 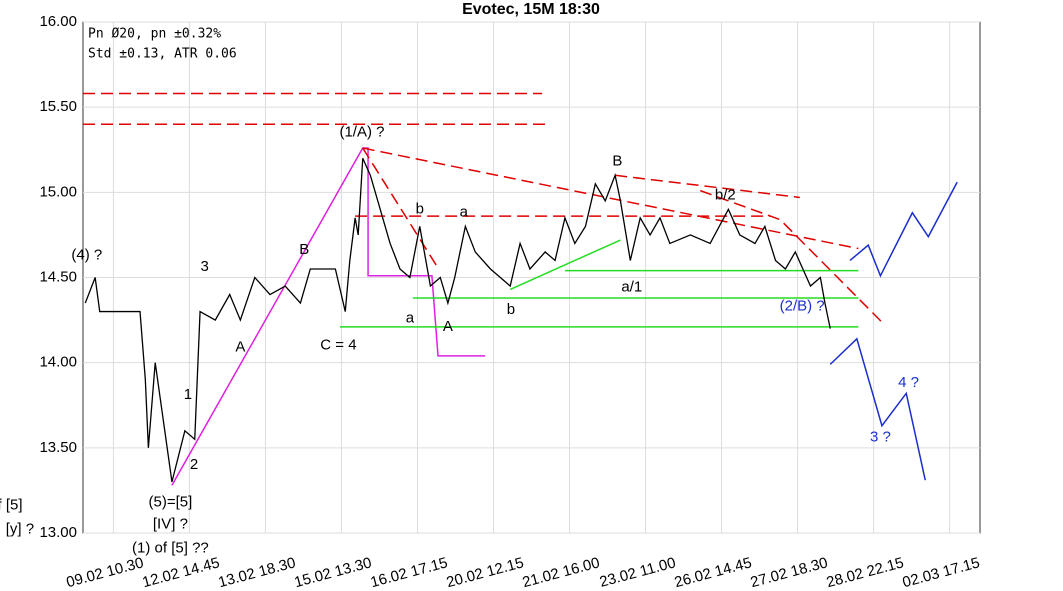 What do you see at coordinates (865, 572) in the screenshot?
I see `x-tick-label: 28.02 22.15` at bounding box center [865, 572].